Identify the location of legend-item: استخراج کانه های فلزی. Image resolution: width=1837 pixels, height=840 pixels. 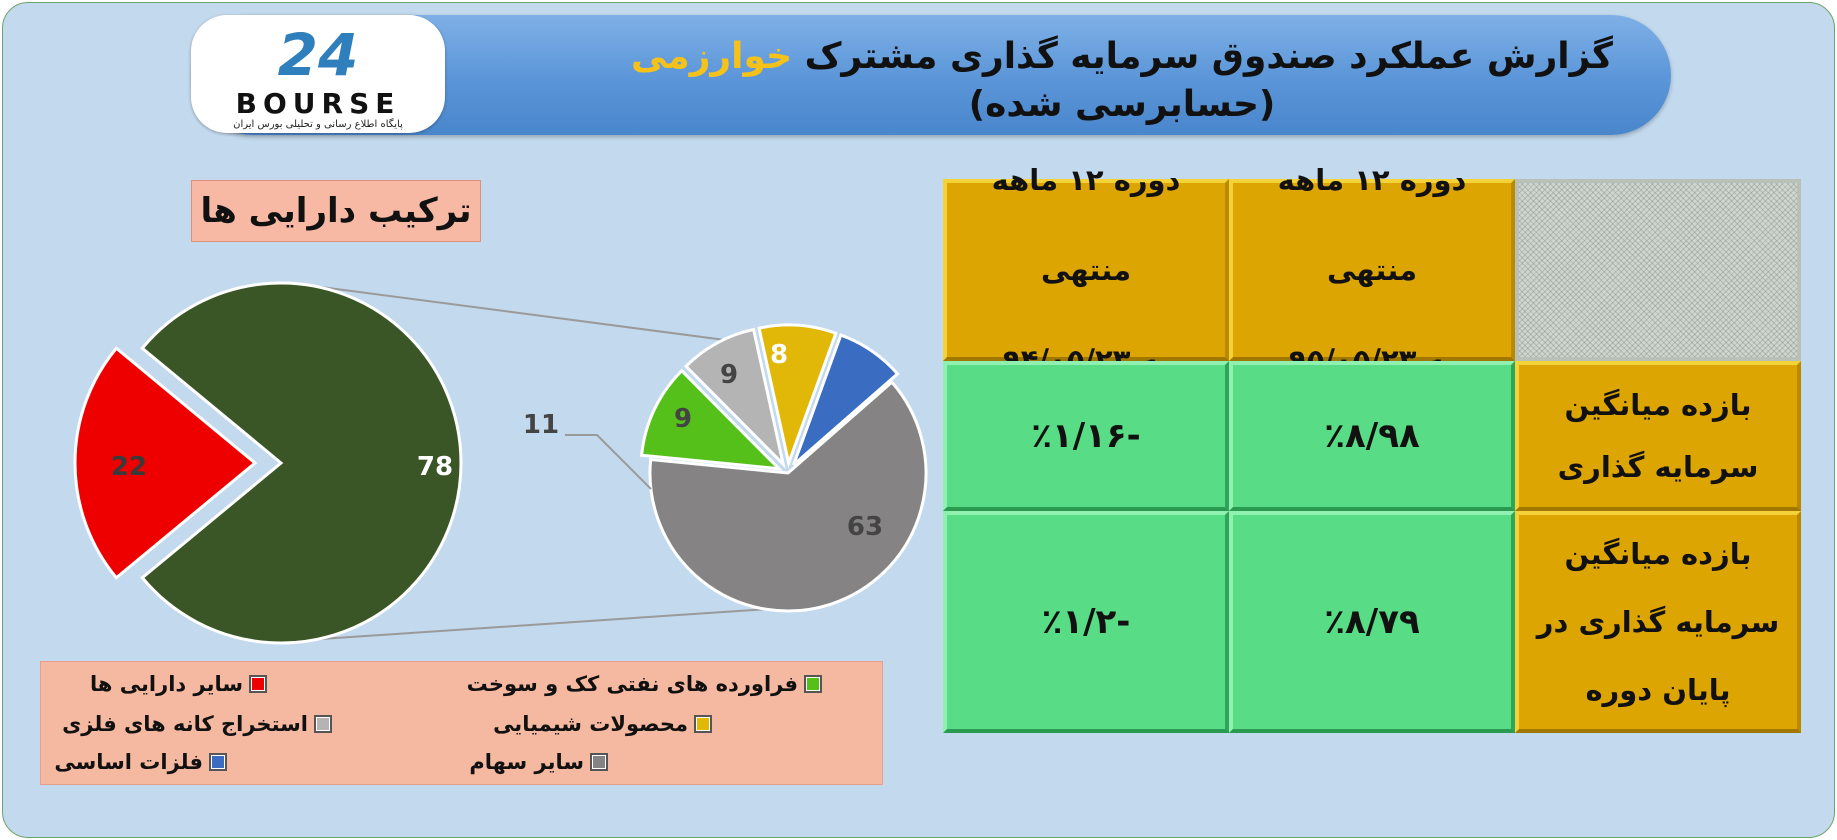
(197, 724).